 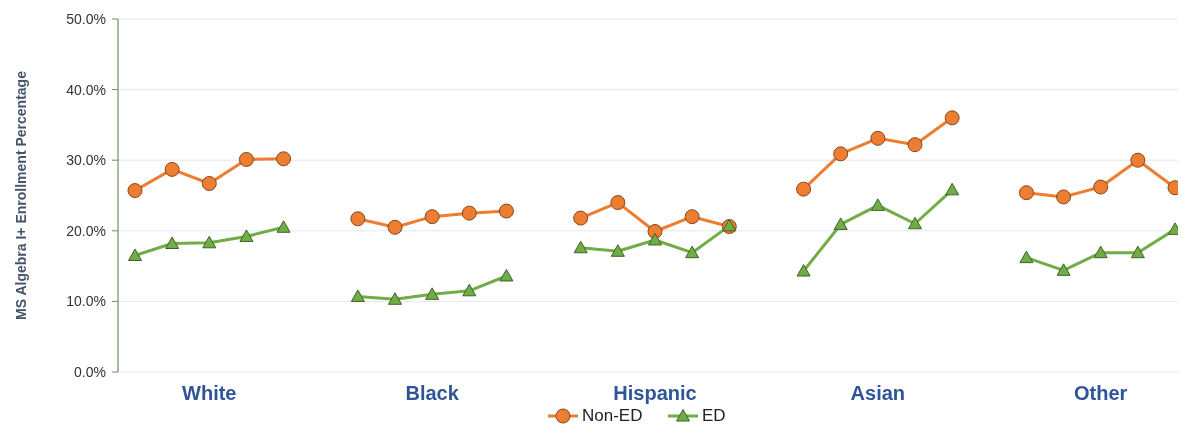 I want to click on y-tick-label: 30.0%, so click(x=86, y=160).